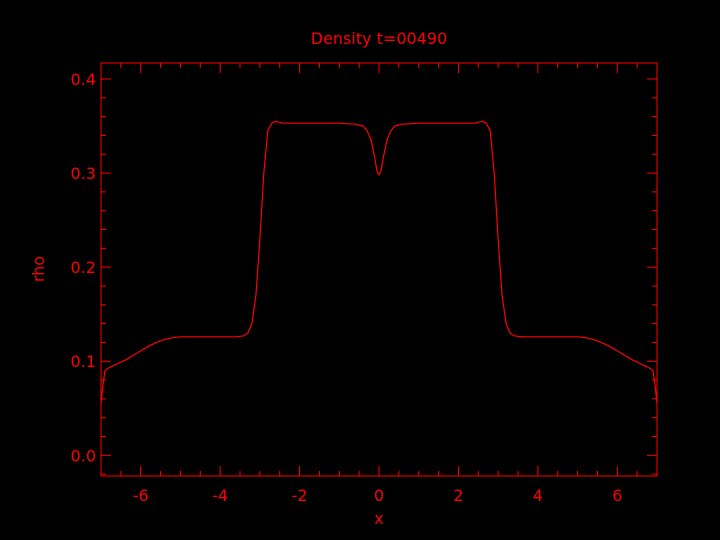 This screenshot has width=720, height=540. Describe the element at coordinates (379, 38) in the screenshot. I see `chart-title: Density t=00490` at that location.